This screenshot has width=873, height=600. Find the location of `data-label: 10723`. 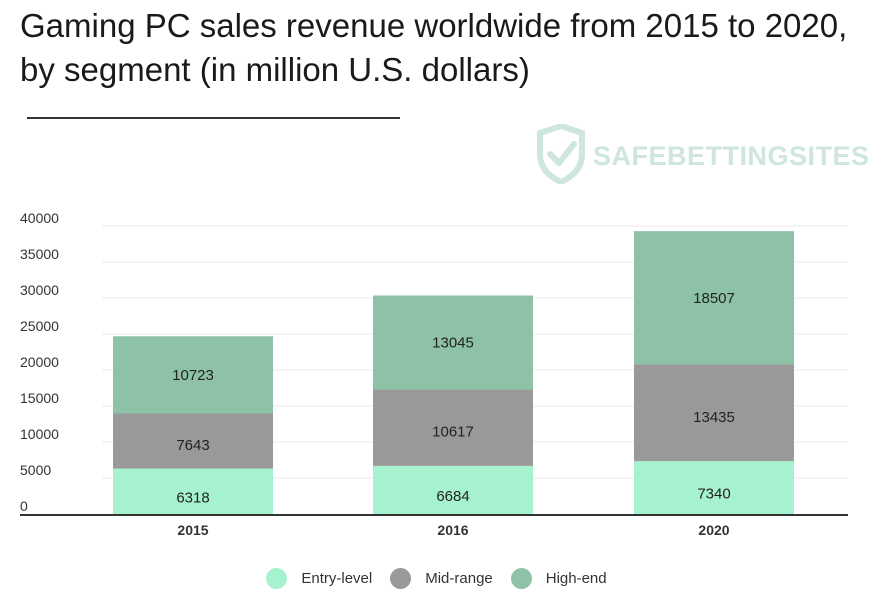

data-label: 10723 is located at coordinates (193, 375).